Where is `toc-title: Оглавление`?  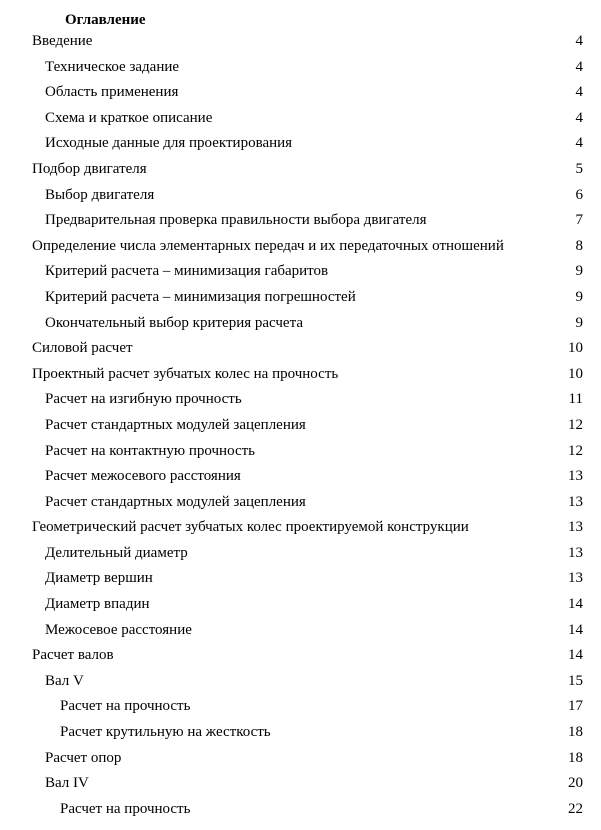 toc-title: Оглавление is located at coordinates (105, 20).